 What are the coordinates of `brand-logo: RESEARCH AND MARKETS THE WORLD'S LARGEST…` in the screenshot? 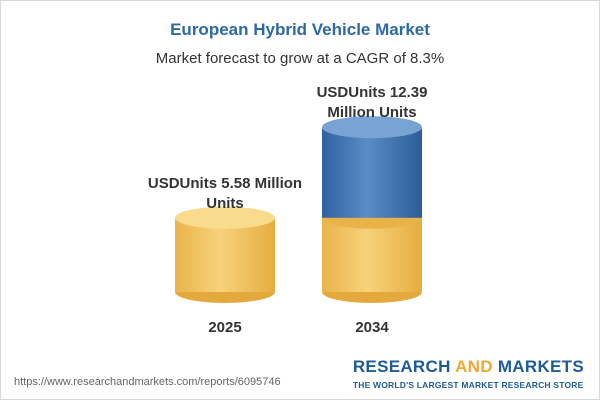 It's located at (468, 373).